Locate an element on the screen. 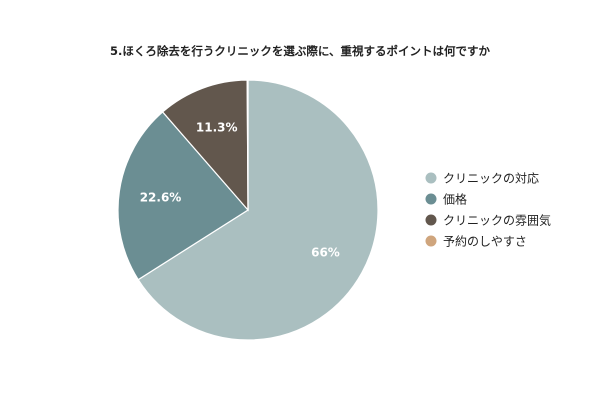 The image size is (600, 400). legend-label-4: 予約のしやすさ is located at coordinates (485, 241).